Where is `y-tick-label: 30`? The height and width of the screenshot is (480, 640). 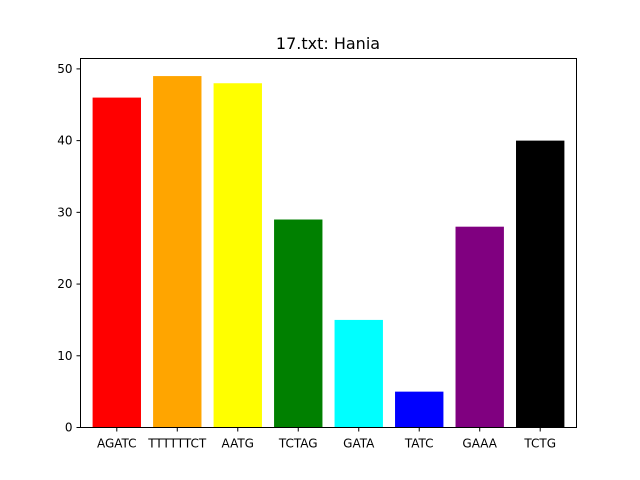
y-tick-label: 30 is located at coordinates (64, 212).